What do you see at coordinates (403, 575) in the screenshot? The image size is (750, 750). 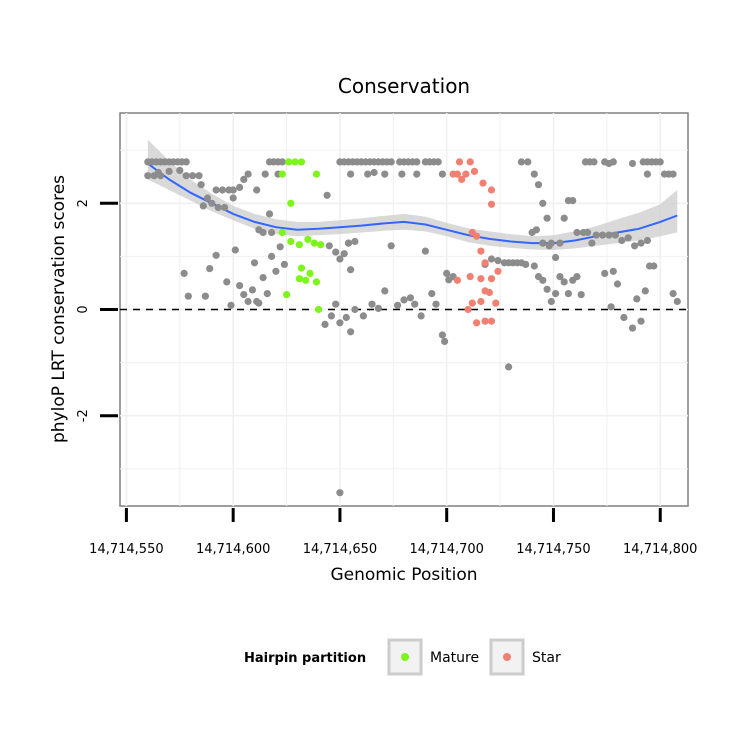 I see `x-axis-title: Genomic Position` at bounding box center [403, 575].